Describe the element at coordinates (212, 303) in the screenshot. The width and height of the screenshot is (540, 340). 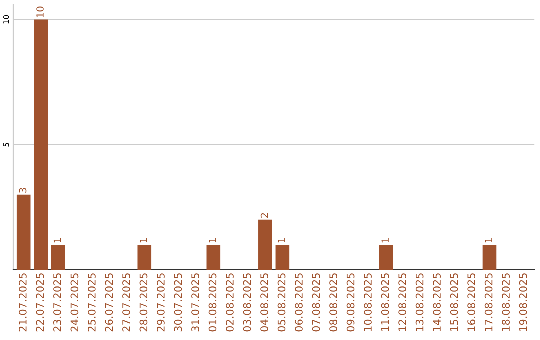
I see `x-tick-label: 01.08.2025` at that location.